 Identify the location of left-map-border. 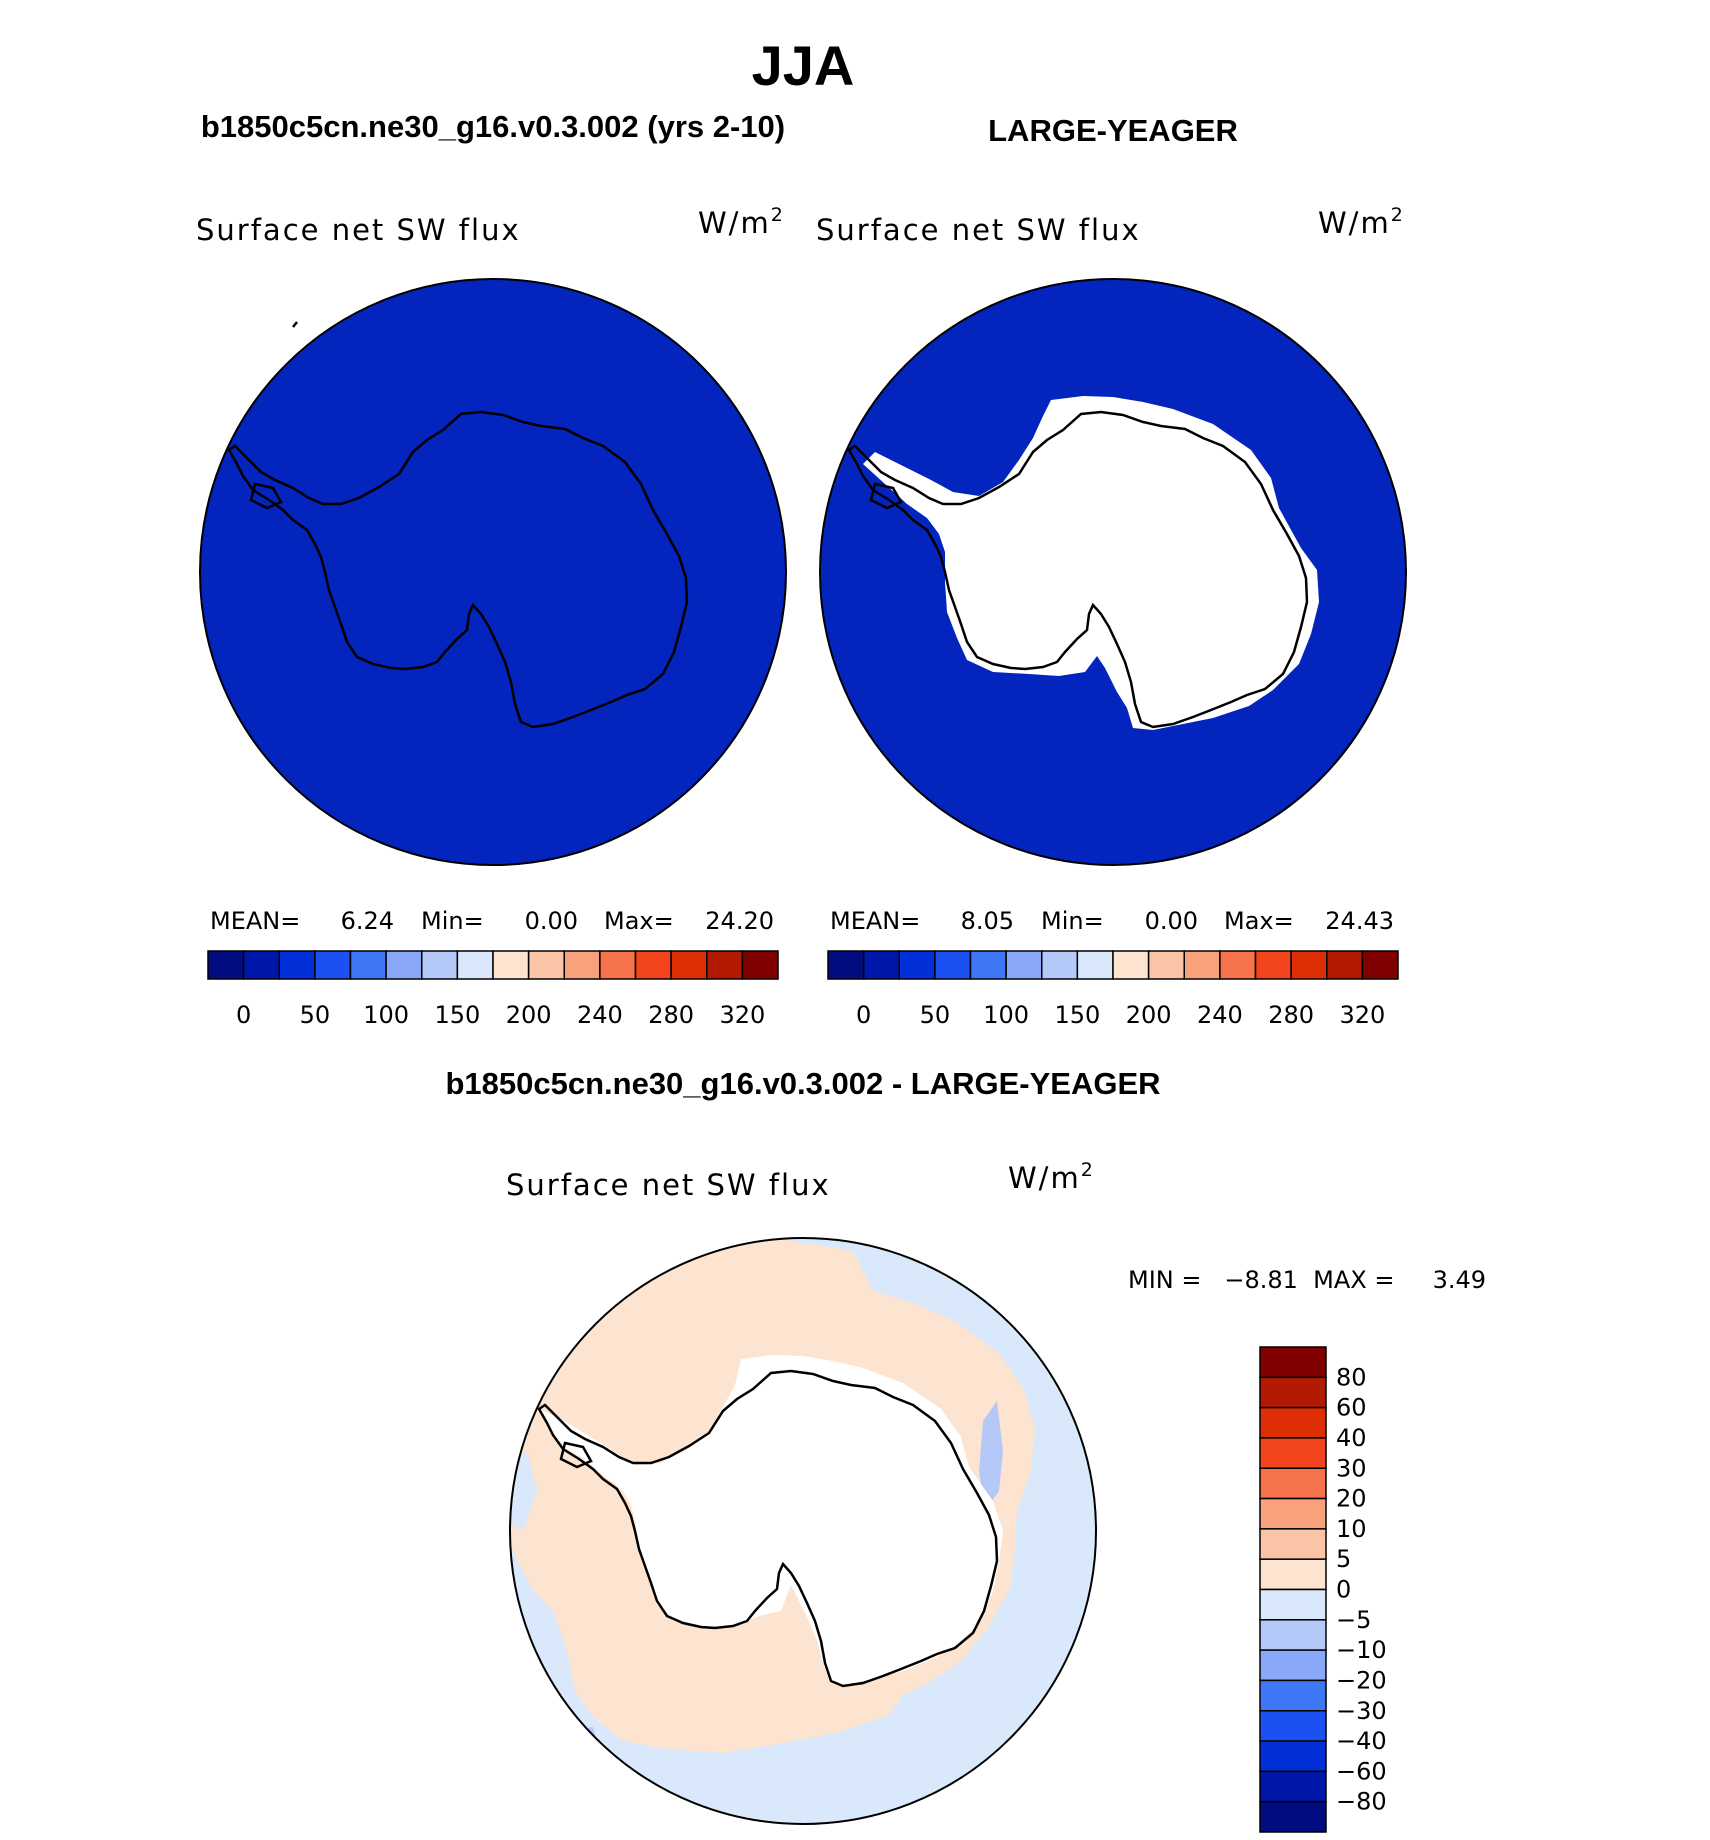
(493, 572).